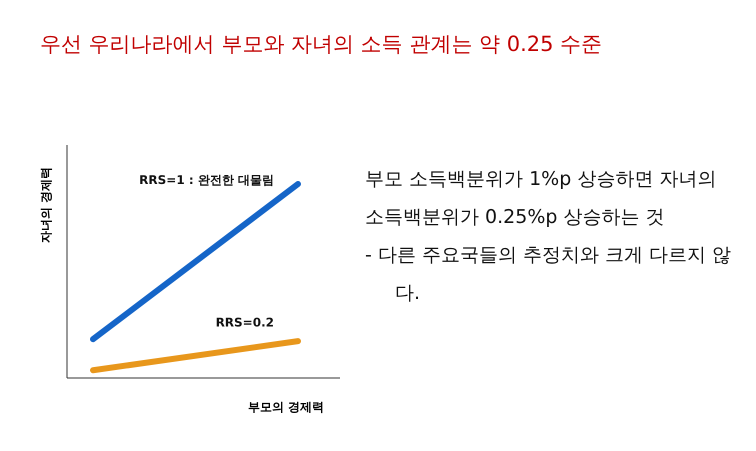 Image resolution: width=756 pixels, height=451 pixels. I want to click on text: - 다른 주요국들의 추정치와 크게 다르지 않다., so click(548, 274).